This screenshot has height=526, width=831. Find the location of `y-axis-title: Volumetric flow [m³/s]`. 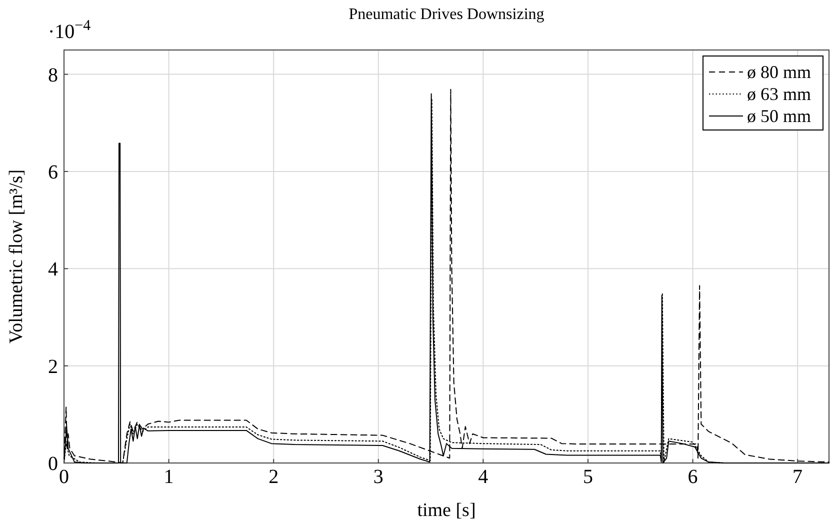

y-axis-title: Volumetric flow [m³/s] is located at coordinates (16, 256).